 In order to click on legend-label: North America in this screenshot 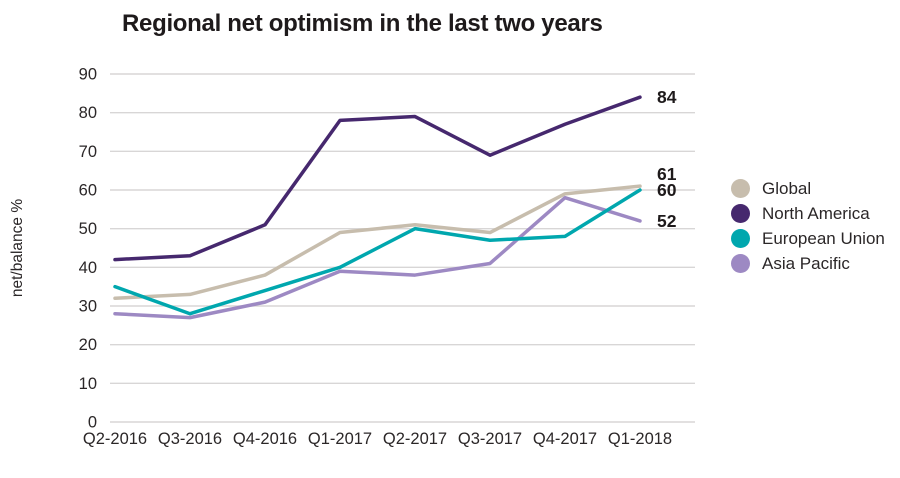, I will do `click(816, 213)`.